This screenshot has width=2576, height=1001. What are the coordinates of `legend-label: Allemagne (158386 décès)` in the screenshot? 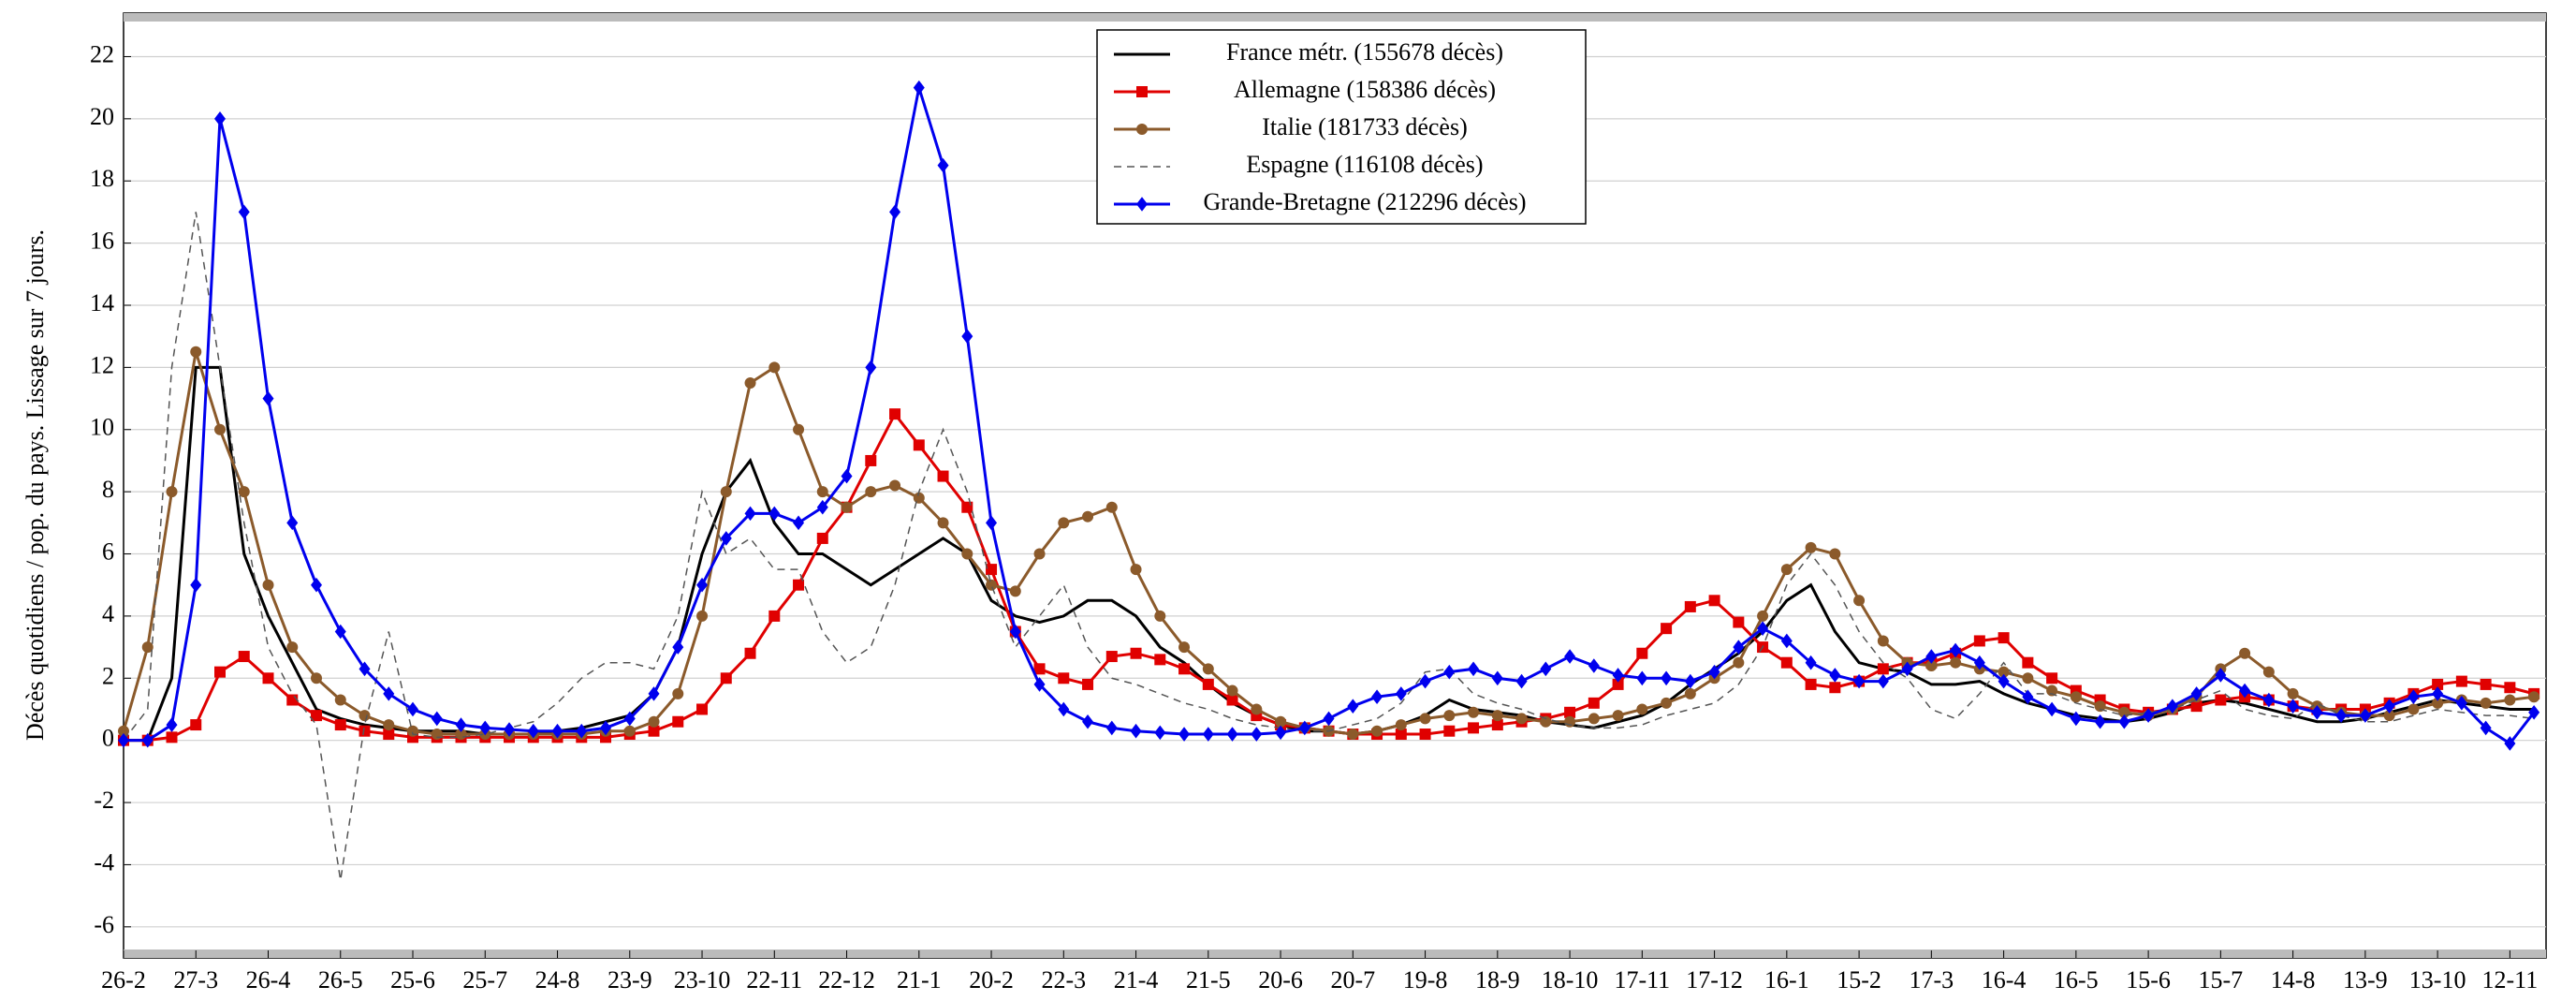 It's located at (1365, 89).